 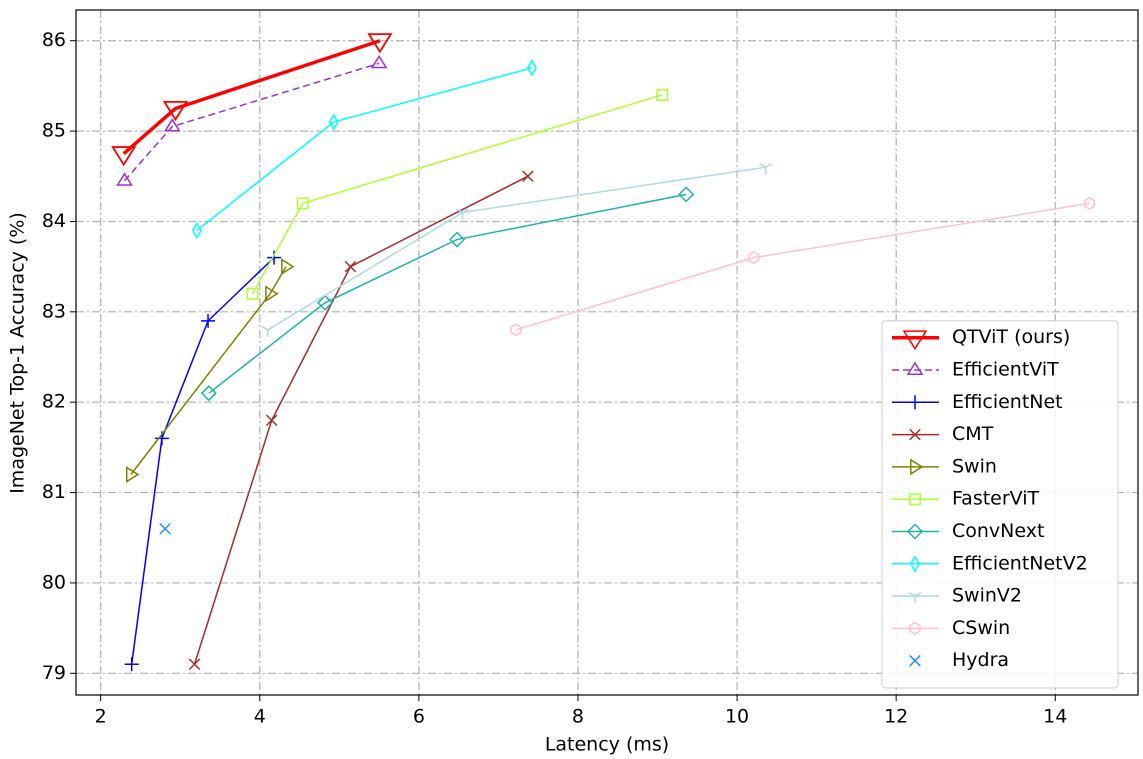 I want to click on y-tick-label: 84, so click(x=54, y=221).